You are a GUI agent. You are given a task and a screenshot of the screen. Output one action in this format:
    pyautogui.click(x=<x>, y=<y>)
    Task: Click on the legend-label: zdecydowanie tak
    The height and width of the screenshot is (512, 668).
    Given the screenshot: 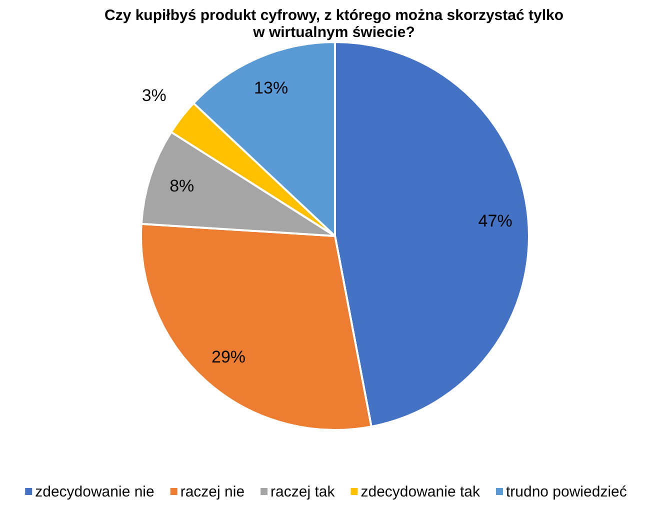 What is the action you would take?
    pyautogui.click(x=420, y=492)
    